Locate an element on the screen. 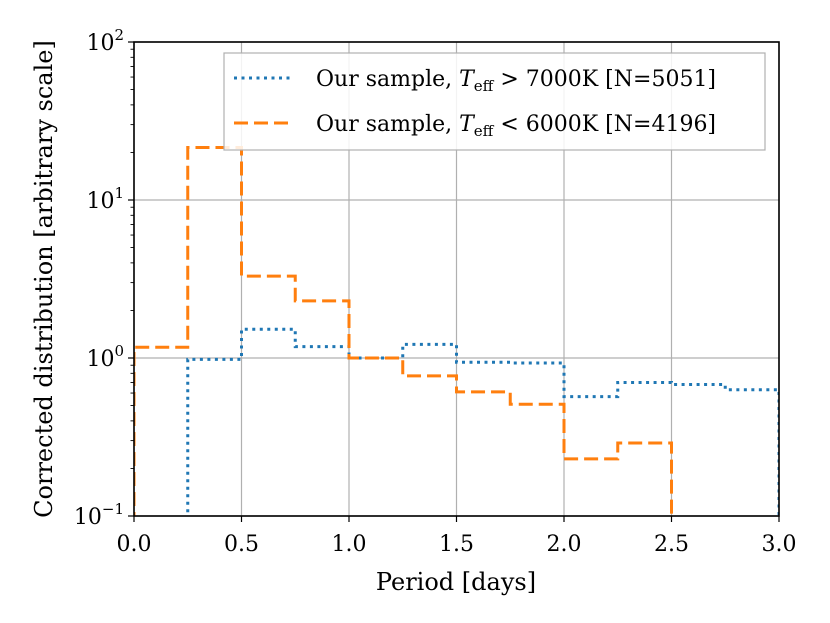  x-tick-label-1: 0.5 is located at coordinates (241, 544).